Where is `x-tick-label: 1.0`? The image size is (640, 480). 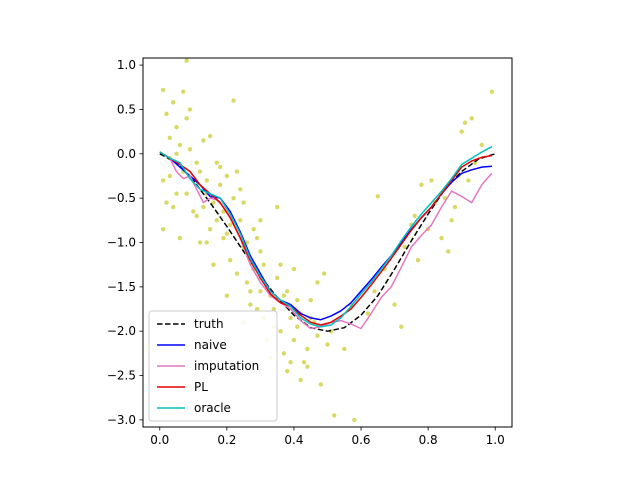
x-tick-label: 1.0 is located at coordinates (495, 440).